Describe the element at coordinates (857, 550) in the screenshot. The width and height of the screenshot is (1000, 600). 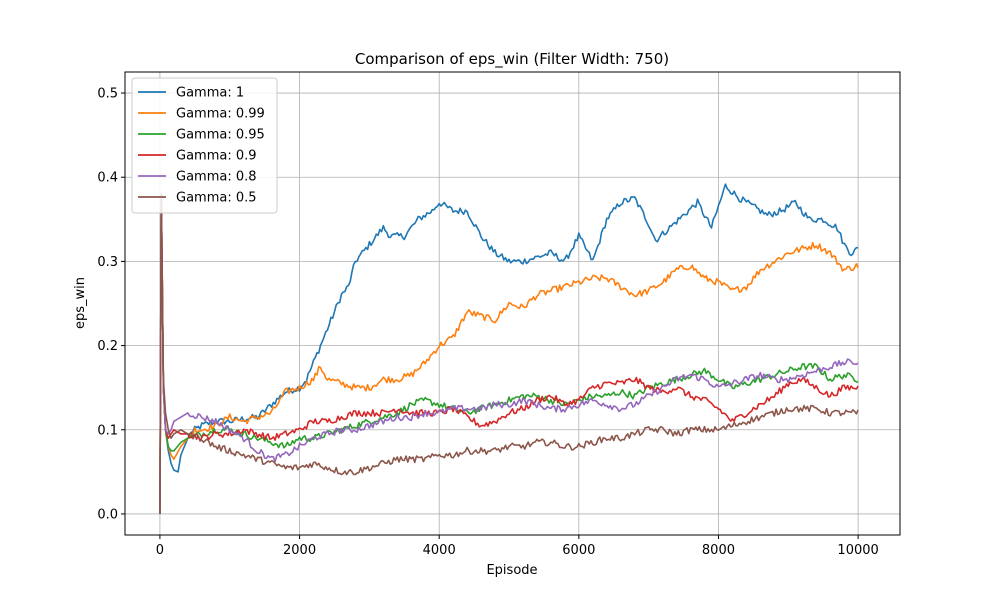
I see `x-tick-label: 10000` at that location.